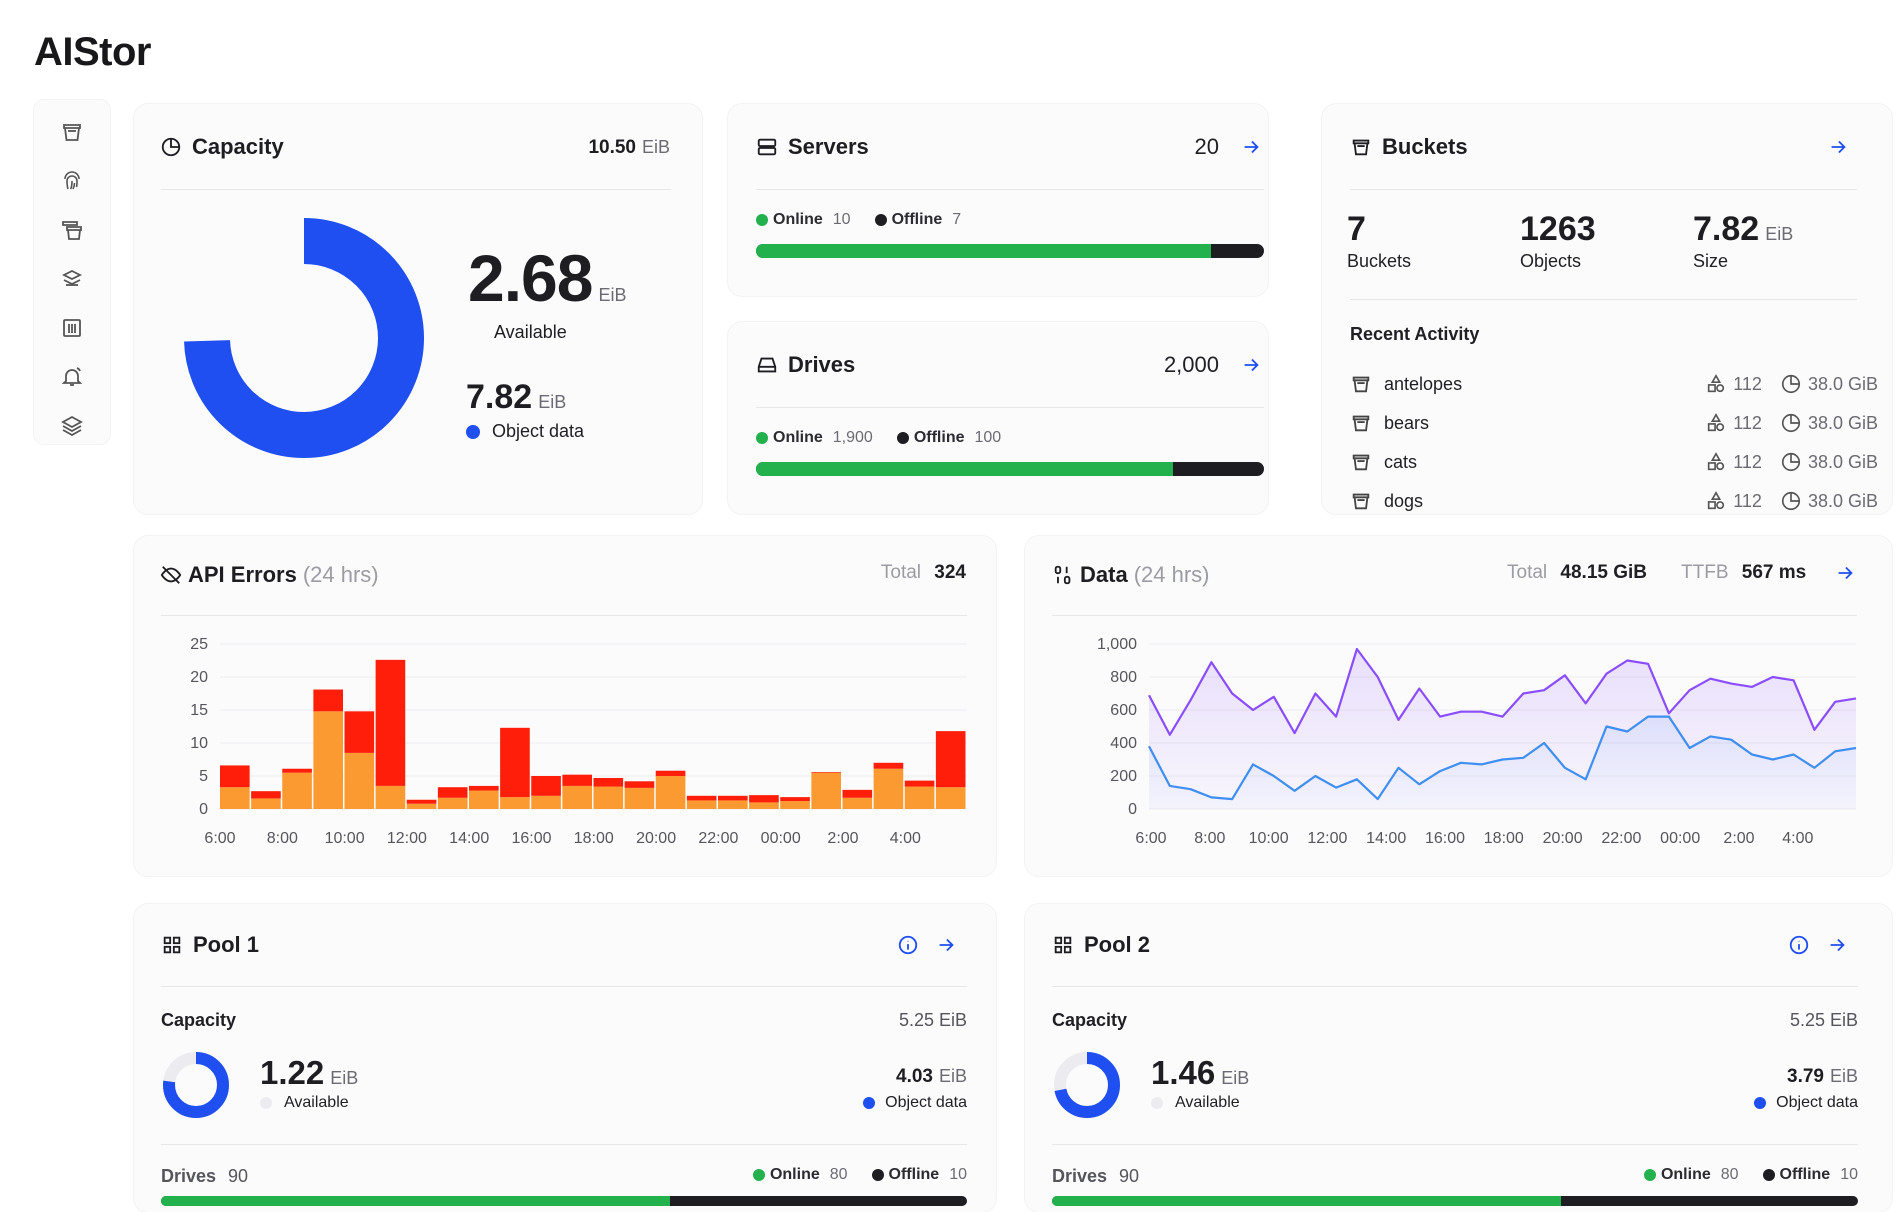 The width and height of the screenshot is (1899, 1212). What do you see at coordinates (1104, 574) in the screenshot?
I see `data-title: Data` at bounding box center [1104, 574].